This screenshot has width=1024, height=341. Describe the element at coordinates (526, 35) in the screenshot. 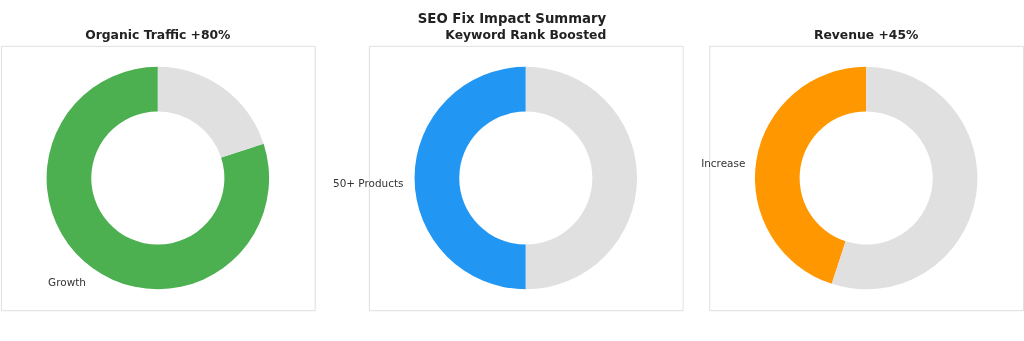

I see `chart-title: Keyword Rank Boosted` at that location.